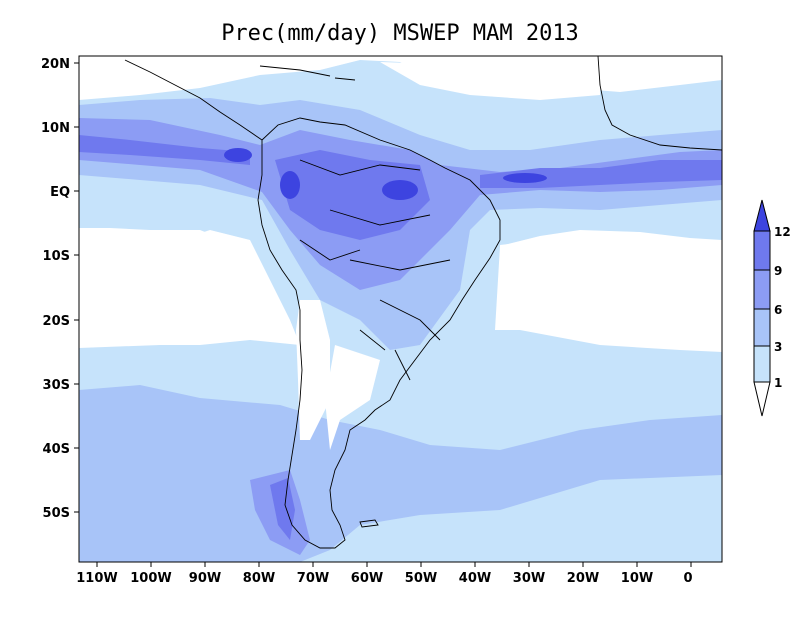  Describe the element at coordinates (200, 287) in the screenshot. I see `dry-zone-se-pacific` at that location.